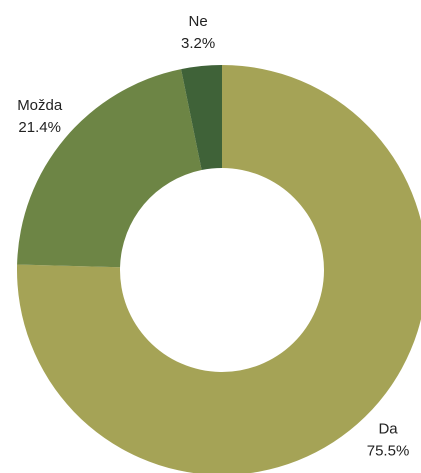 Image resolution: width=421 pixels, height=473 pixels. What do you see at coordinates (40, 105) in the screenshot?
I see `slice-label: Možda` at bounding box center [40, 105].